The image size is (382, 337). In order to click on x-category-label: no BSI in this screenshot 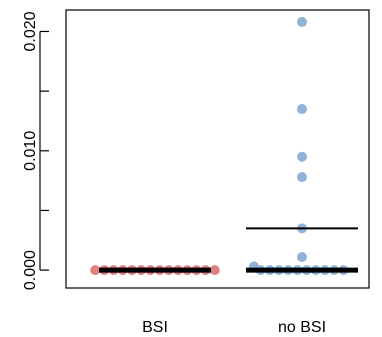, I will do `click(302, 327)`.